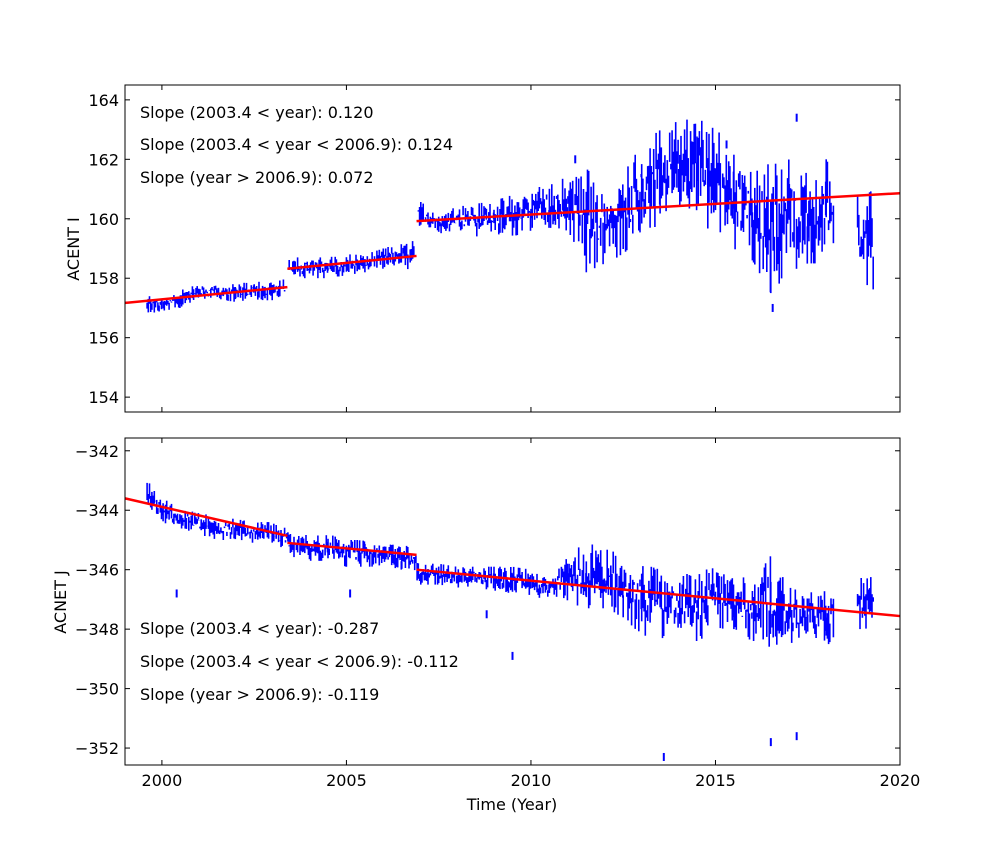 The height and width of the screenshot is (850, 1000). What do you see at coordinates (531, 780) in the screenshot?
I see `x-tick-label: 2010` at bounding box center [531, 780].